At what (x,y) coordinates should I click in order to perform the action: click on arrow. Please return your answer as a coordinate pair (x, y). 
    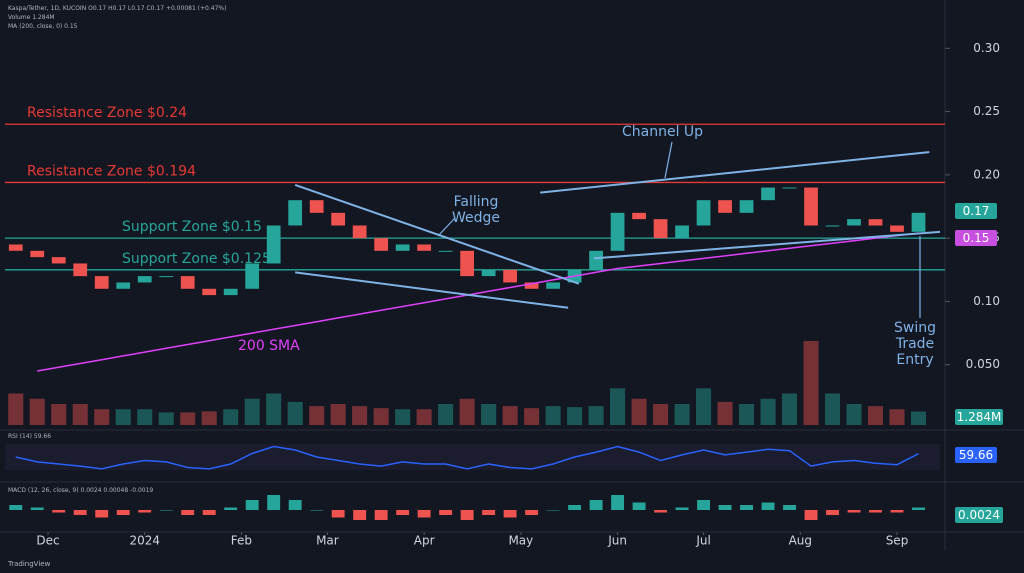
    Looking at the image, I should click on (446, 227).